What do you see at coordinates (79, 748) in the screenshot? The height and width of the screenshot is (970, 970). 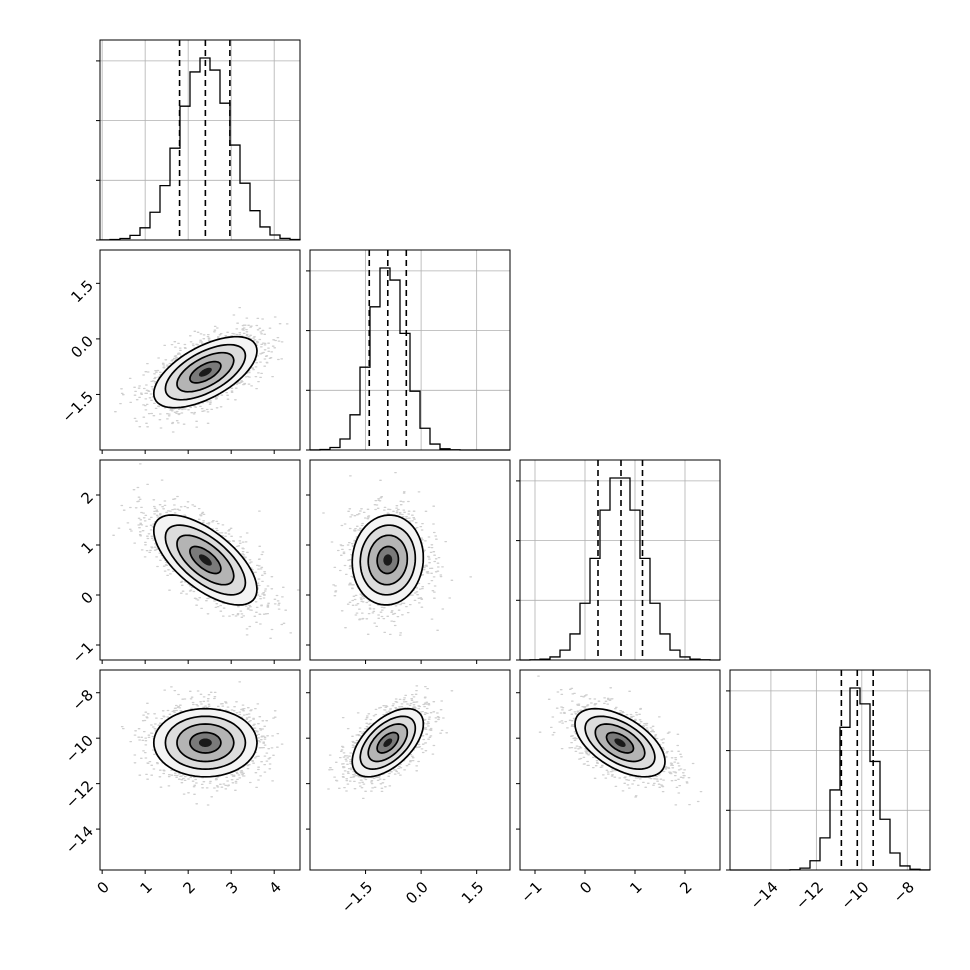 I see `y-tick-label: −10` at bounding box center [79, 748].